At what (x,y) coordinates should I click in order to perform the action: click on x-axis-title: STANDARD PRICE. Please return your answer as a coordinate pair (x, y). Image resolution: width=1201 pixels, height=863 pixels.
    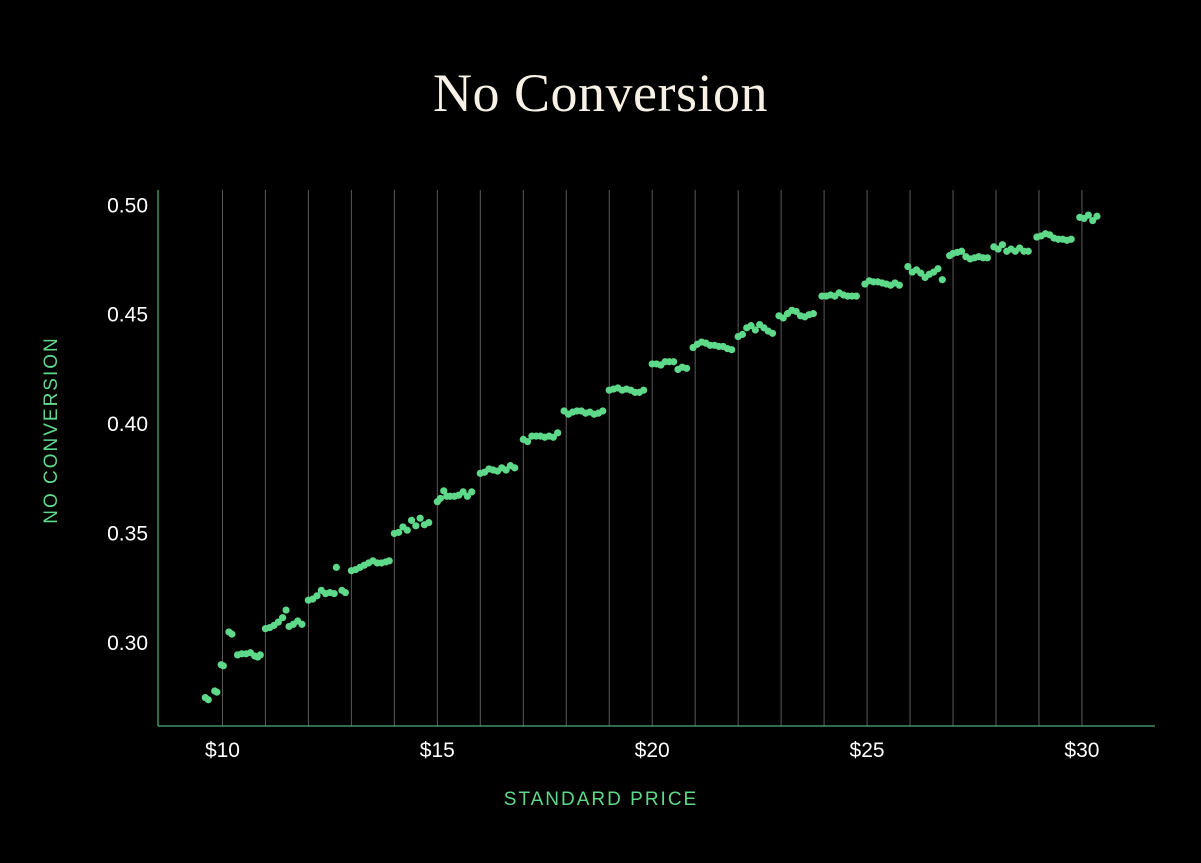
    Looking at the image, I should click on (601, 799).